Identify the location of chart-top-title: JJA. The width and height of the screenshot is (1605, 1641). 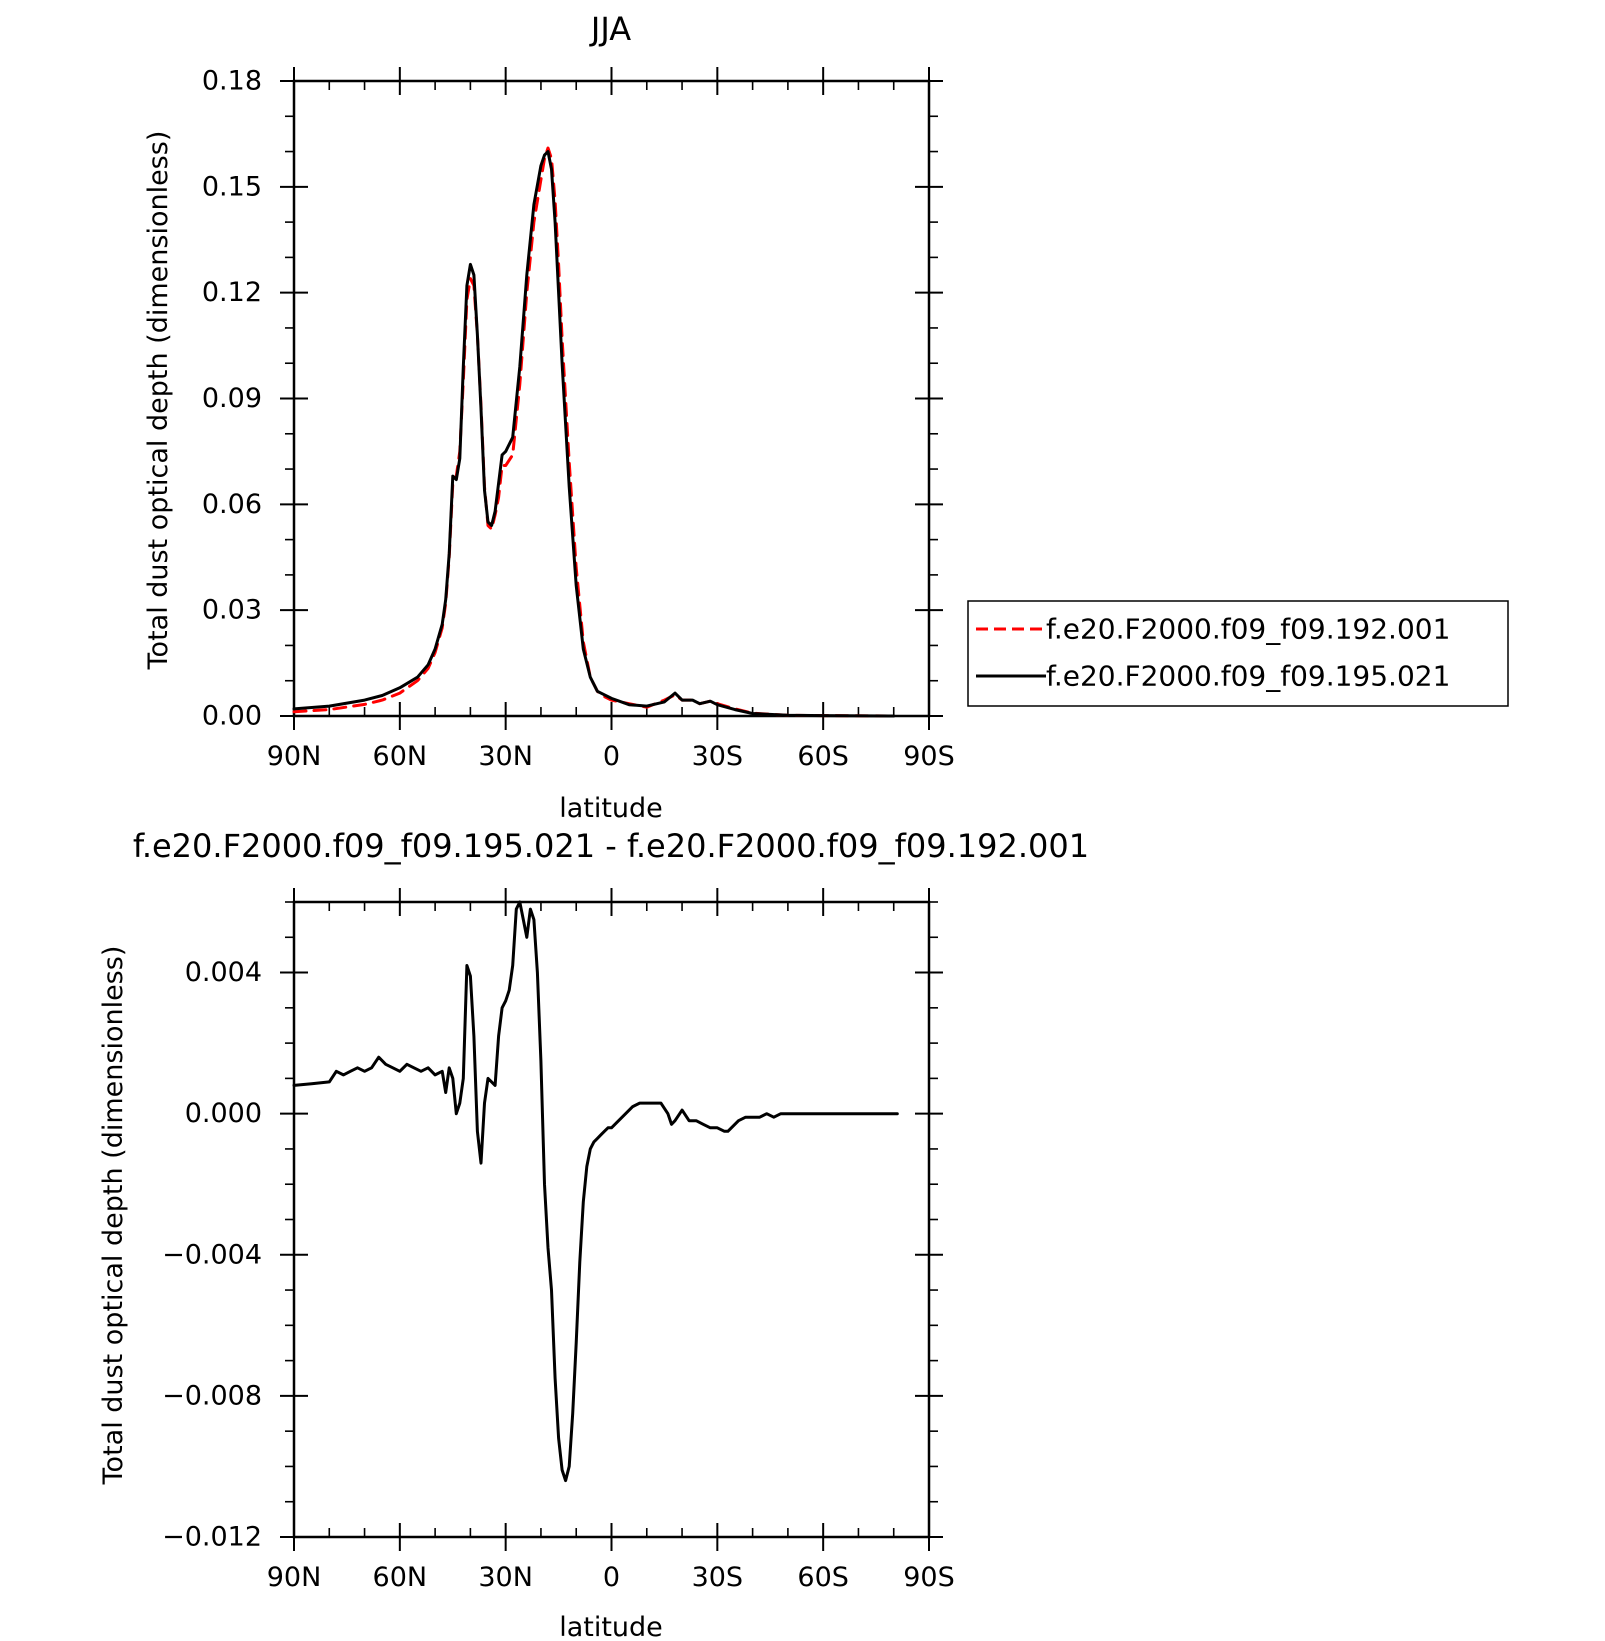
(610, 29).